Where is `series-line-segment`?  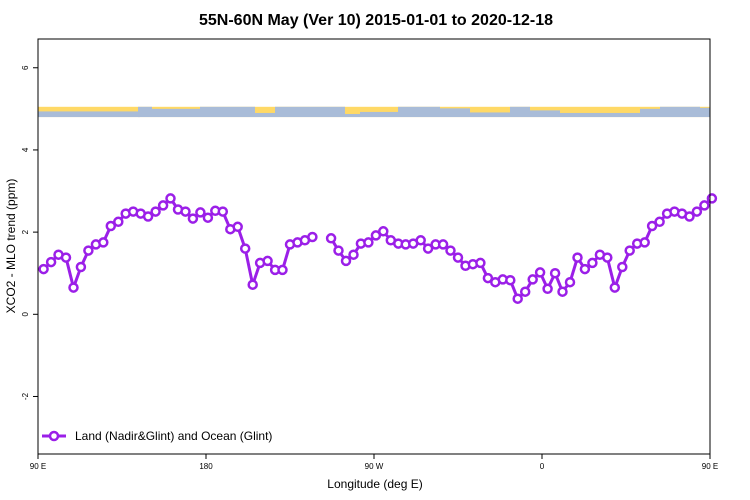
series-line-segment is located at coordinates (521, 249).